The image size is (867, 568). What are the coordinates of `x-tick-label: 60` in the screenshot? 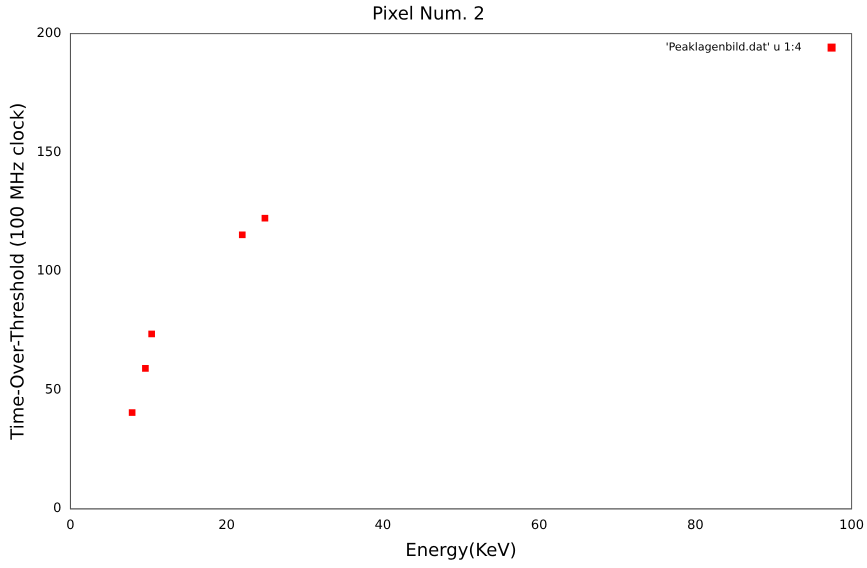 It's located at (539, 525).